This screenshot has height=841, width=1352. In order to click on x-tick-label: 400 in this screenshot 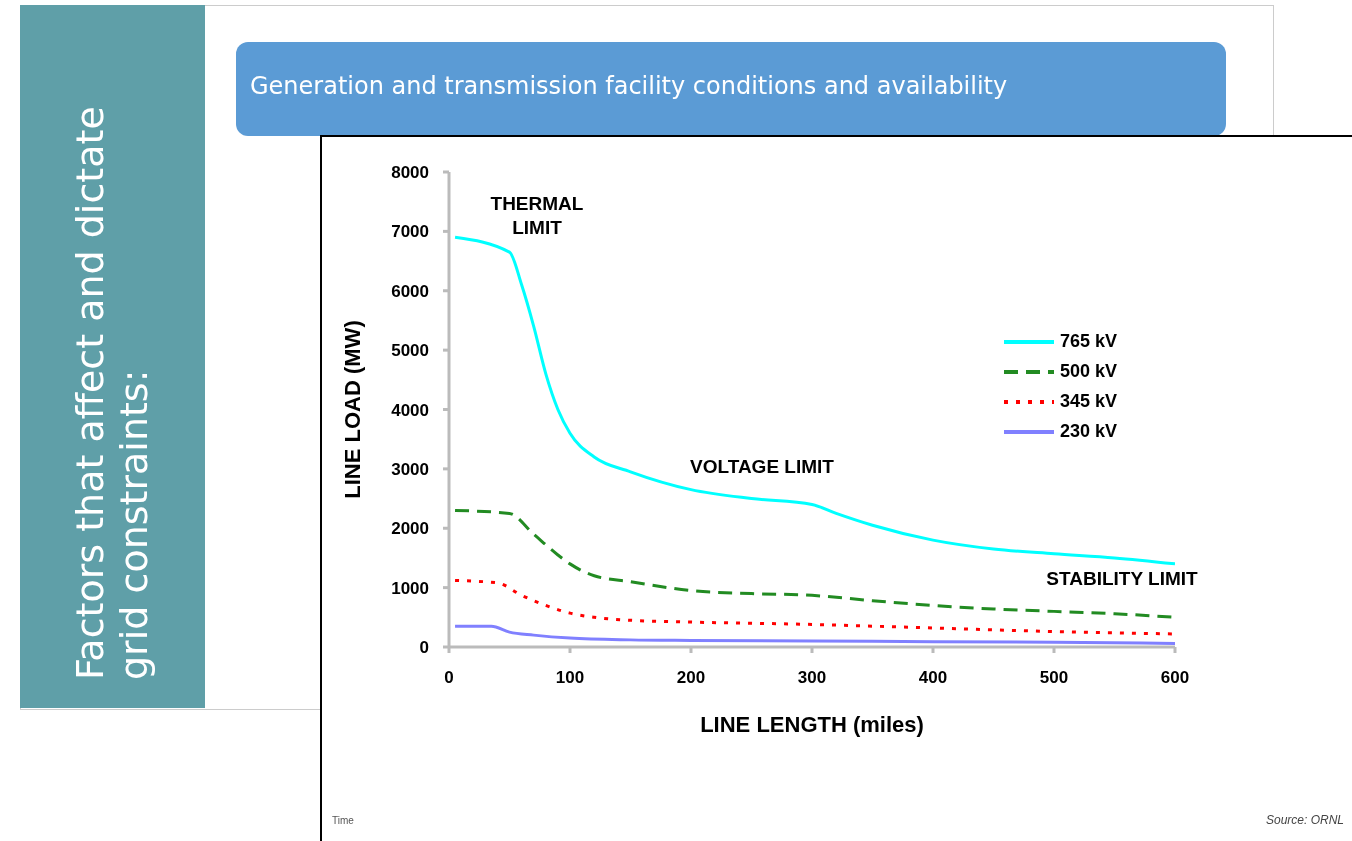, I will do `click(933, 678)`.